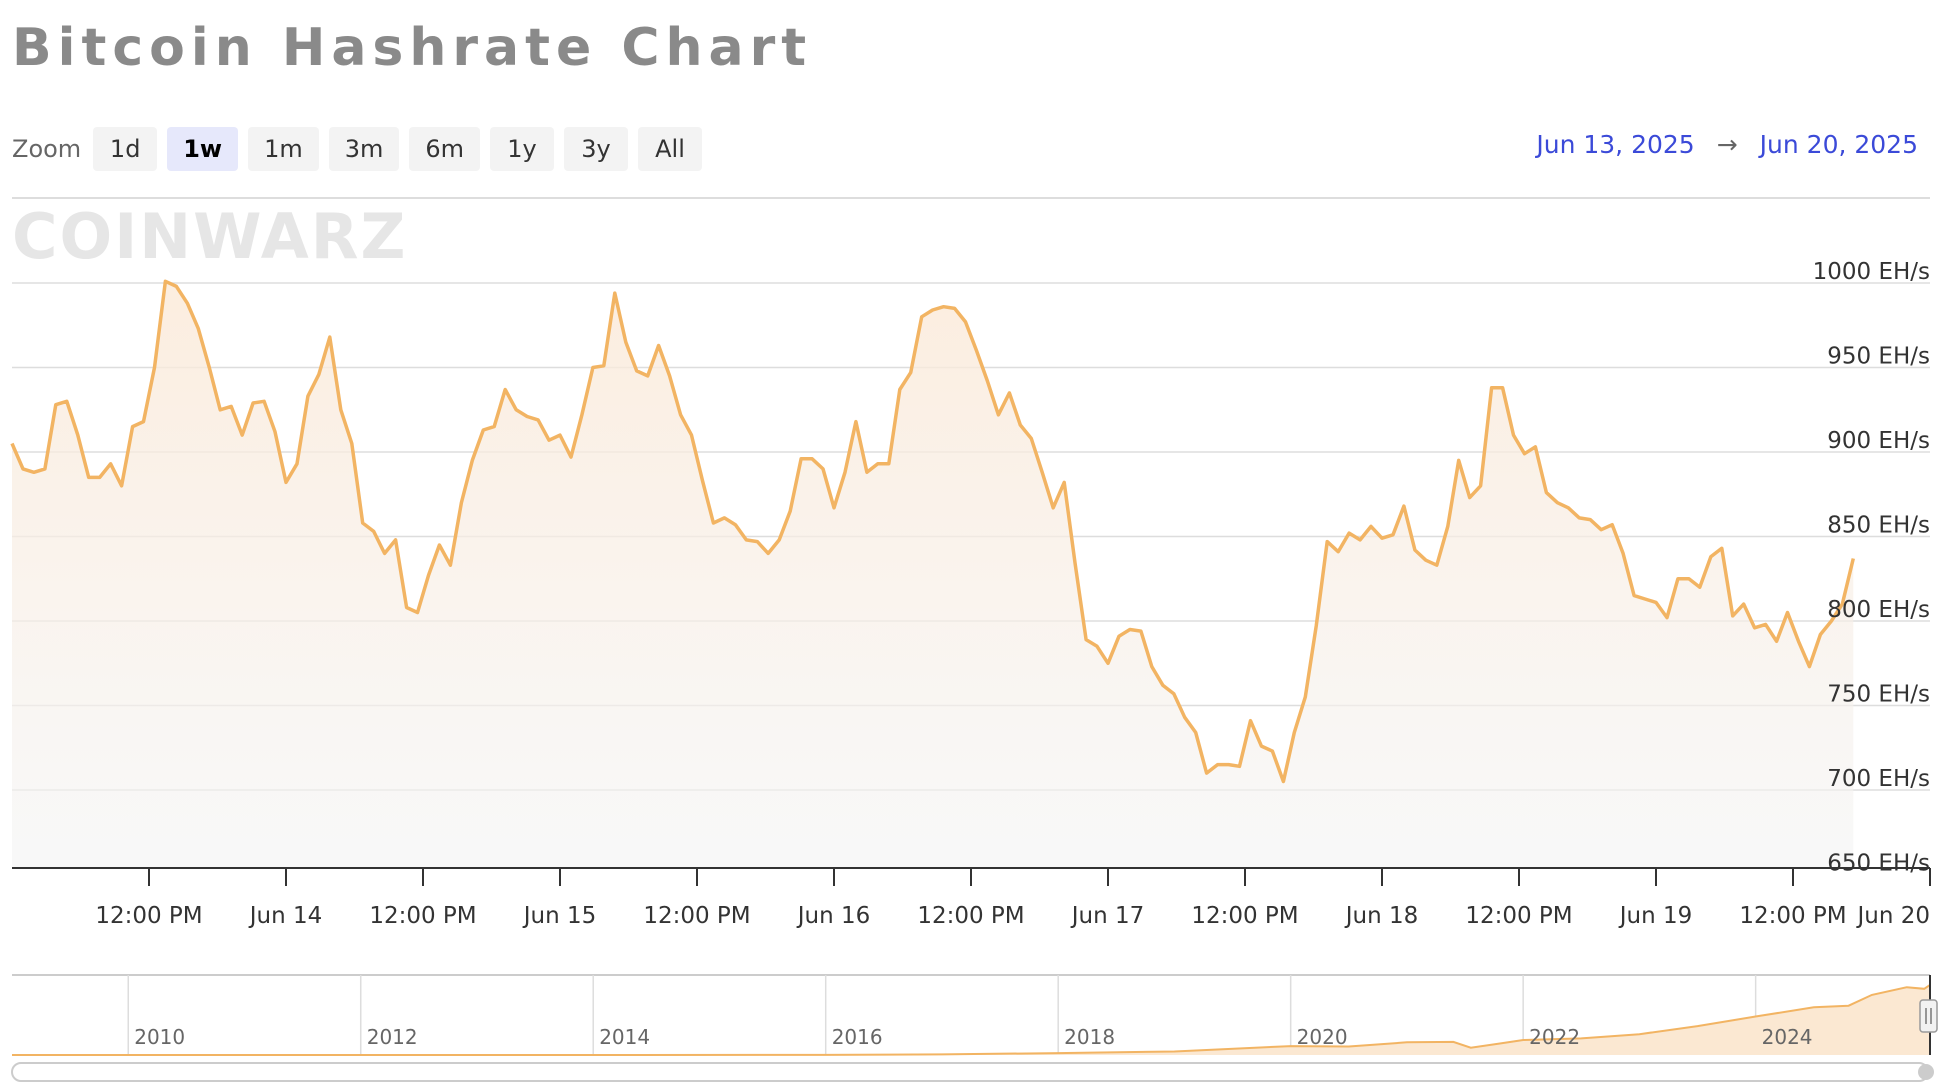 The width and height of the screenshot is (1938, 1086). I want to click on y-tick-label: 850 EH/s, so click(1878, 526).